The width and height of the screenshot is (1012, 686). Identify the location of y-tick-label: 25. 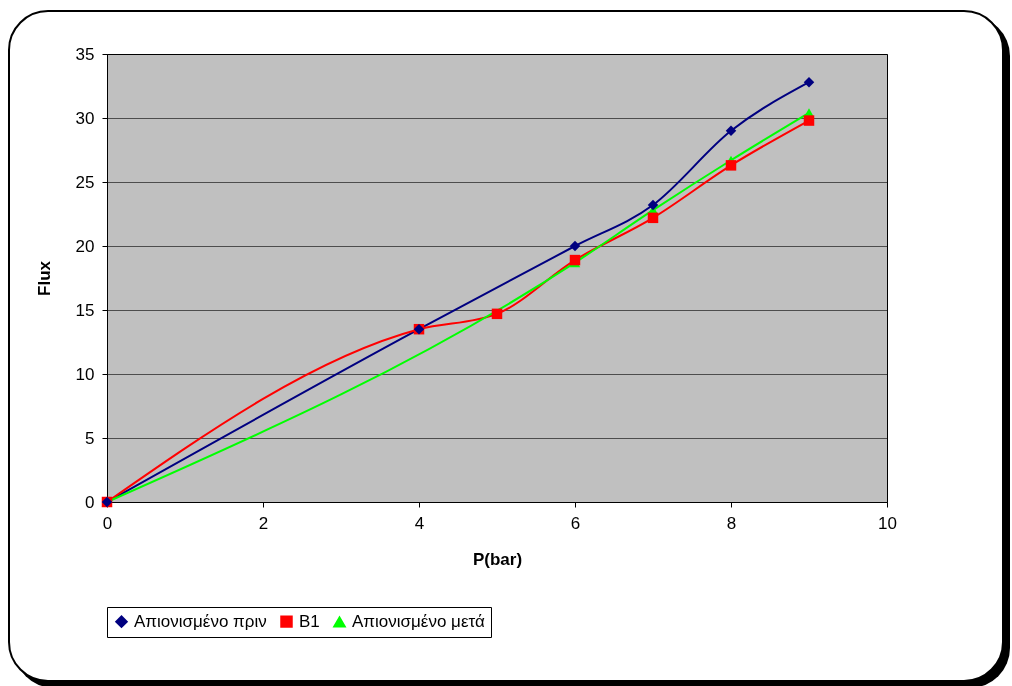
(85, 182).